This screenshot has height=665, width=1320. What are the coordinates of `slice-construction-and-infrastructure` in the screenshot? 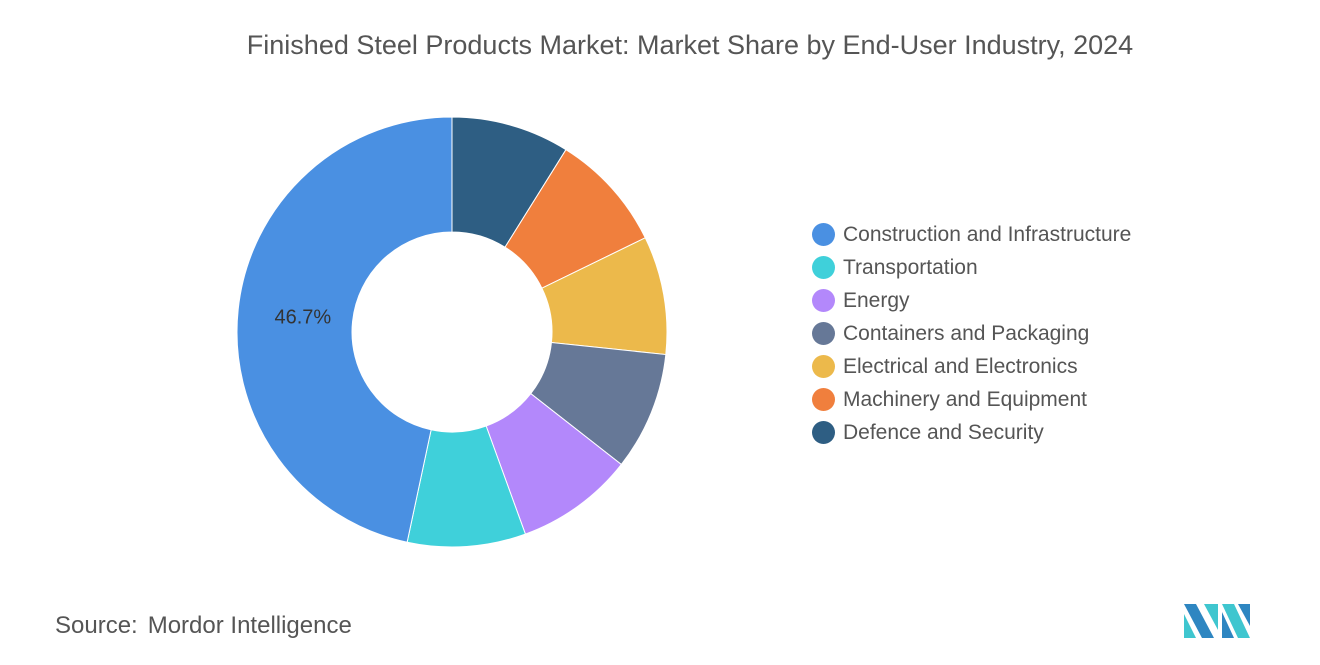 It's located at (344, 329).